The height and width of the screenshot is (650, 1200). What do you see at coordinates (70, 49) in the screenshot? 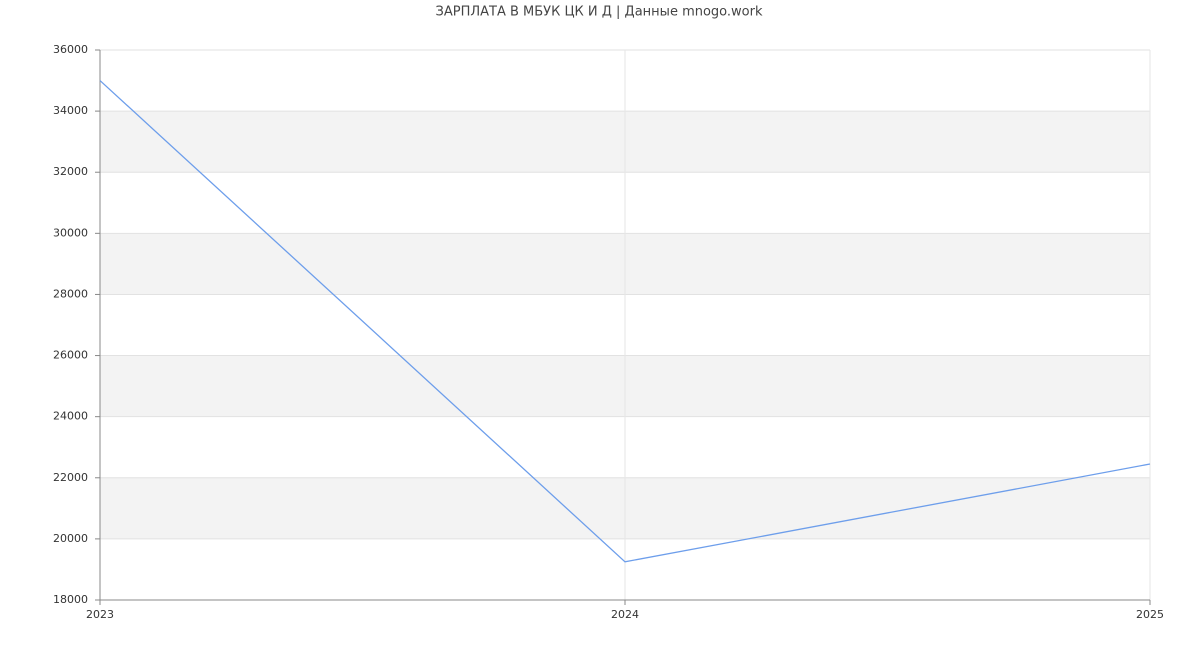
I see `y-tick-label: 36000` at bounding box center [70, 49].